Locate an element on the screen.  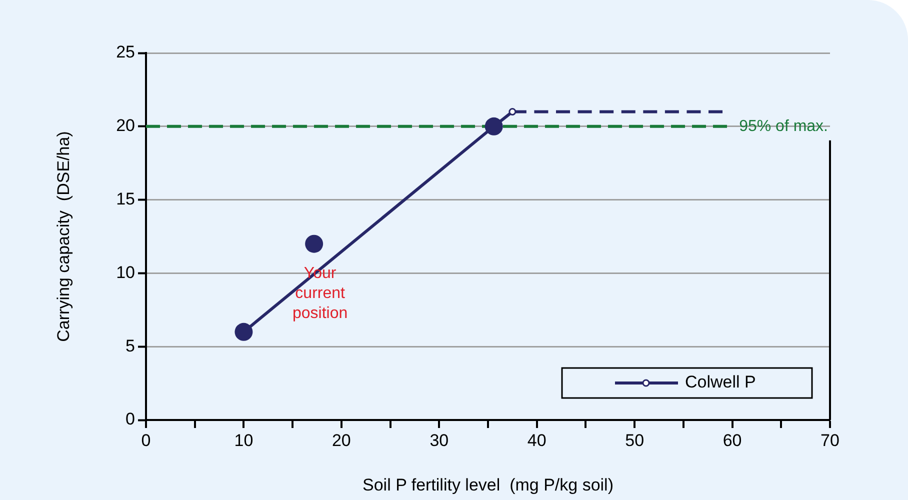
legend-label: Colwell P is located at coordinates (720, 382).